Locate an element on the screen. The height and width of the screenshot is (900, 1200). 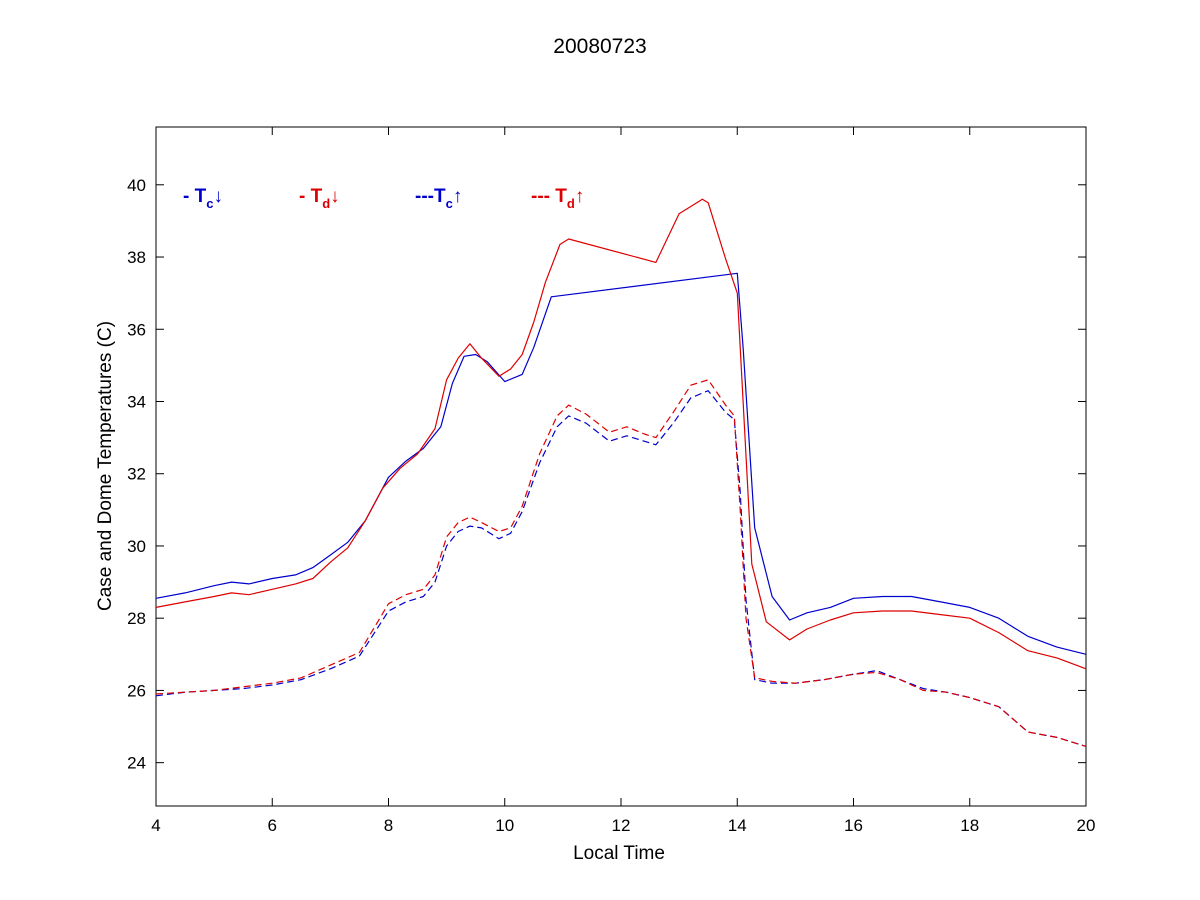
y-tick-label: 38 is located at coordinates (136, 257).